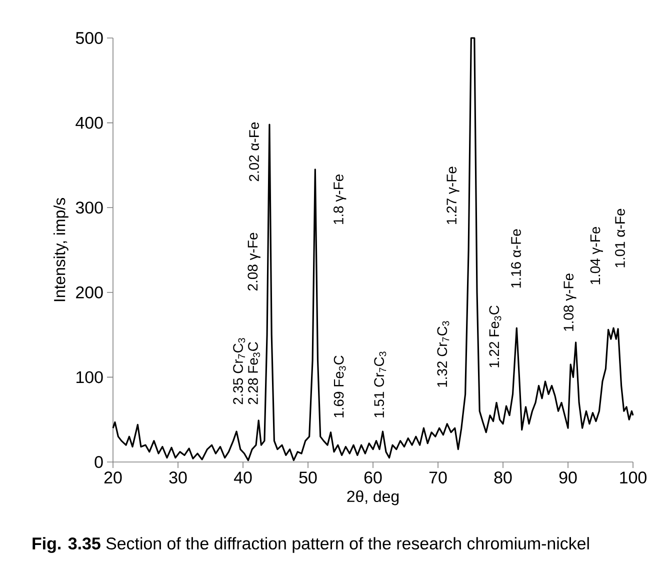 This screenshot has width=671, height=573. Describe the element at coordinates (453, 195) in the screenshot. I see `annotation: 1.27 γ-Fe` at that location.